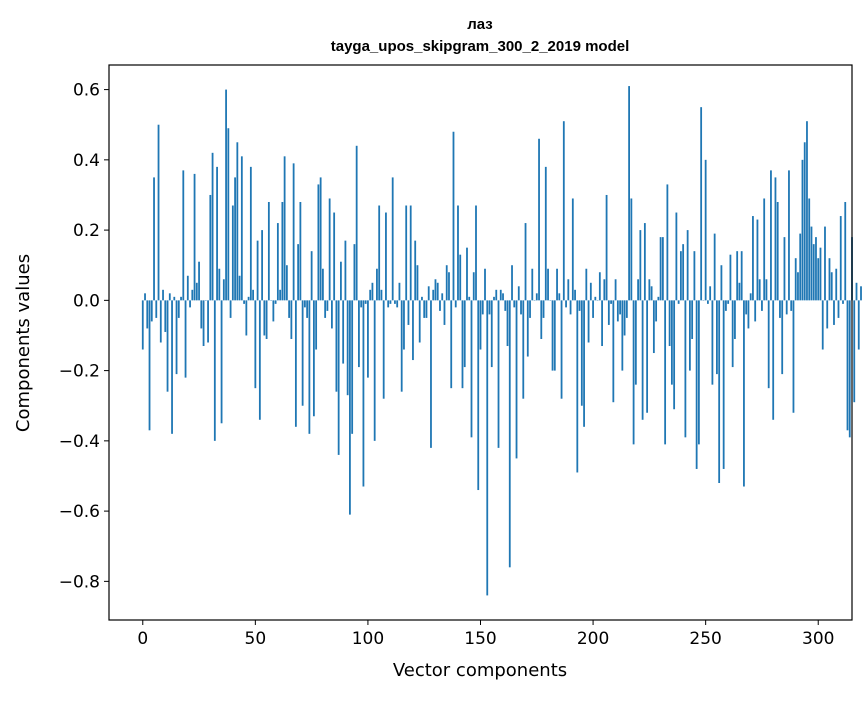  Describe the element at coordinates (86, 91) in the screenshot. I see `y-tick-label: 0.6` at that location.